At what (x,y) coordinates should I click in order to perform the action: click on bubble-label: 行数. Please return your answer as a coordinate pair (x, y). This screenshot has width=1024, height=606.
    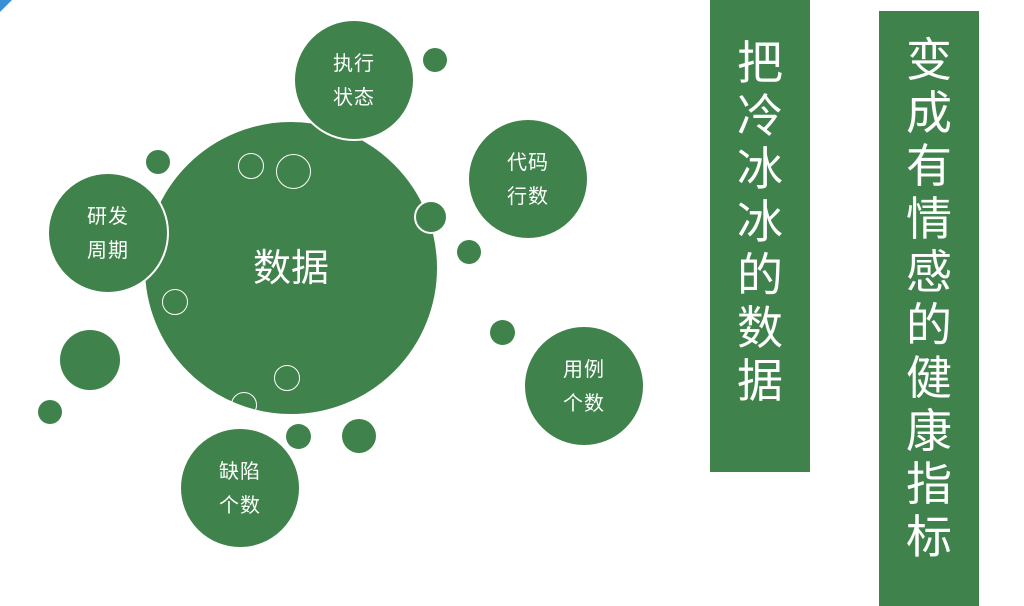
    Looking at the image, I should click on (528, 196).